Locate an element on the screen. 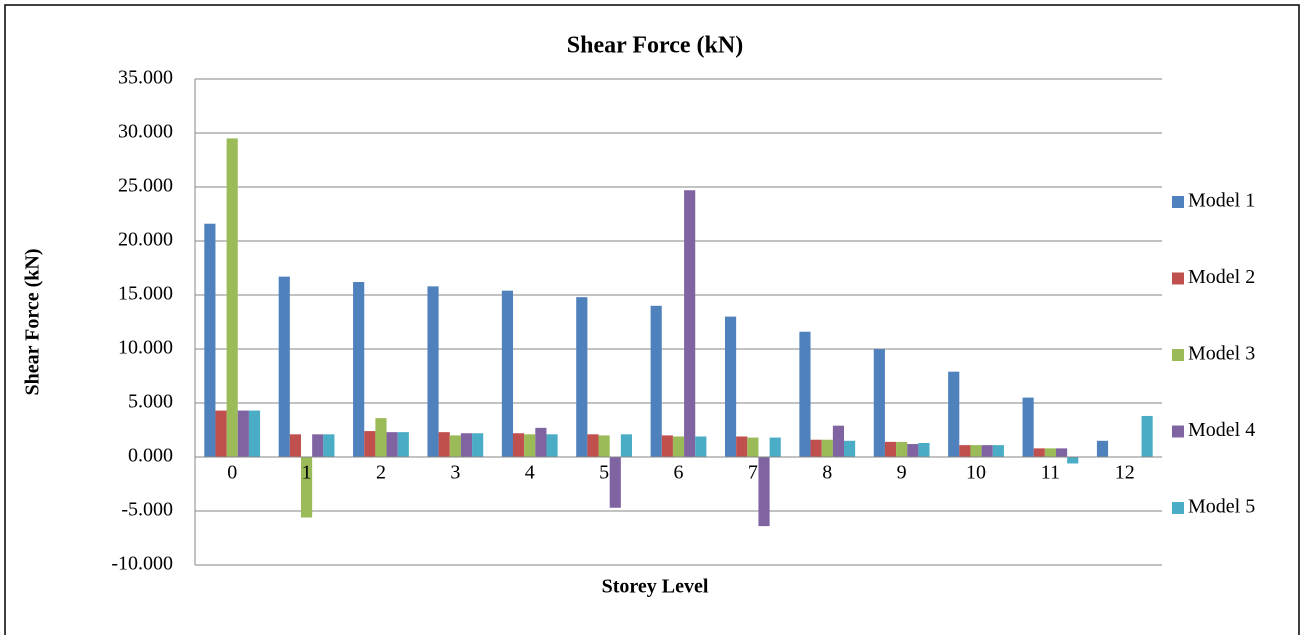  chart-title: Shear Force (kN) is located at coordinates (655, 46).